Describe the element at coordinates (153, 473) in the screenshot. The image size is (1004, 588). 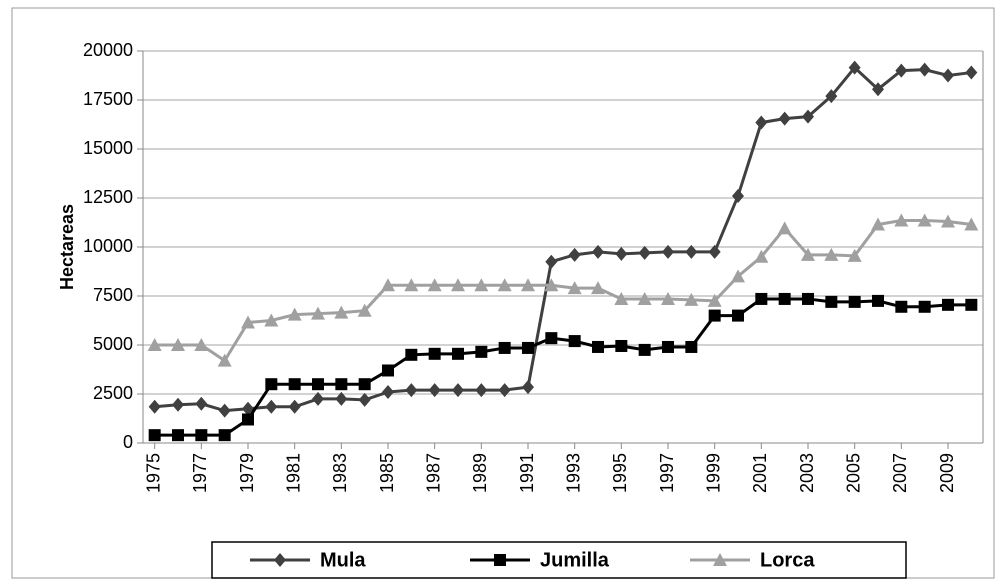
I see `x-tick-label: 1975` at that location.